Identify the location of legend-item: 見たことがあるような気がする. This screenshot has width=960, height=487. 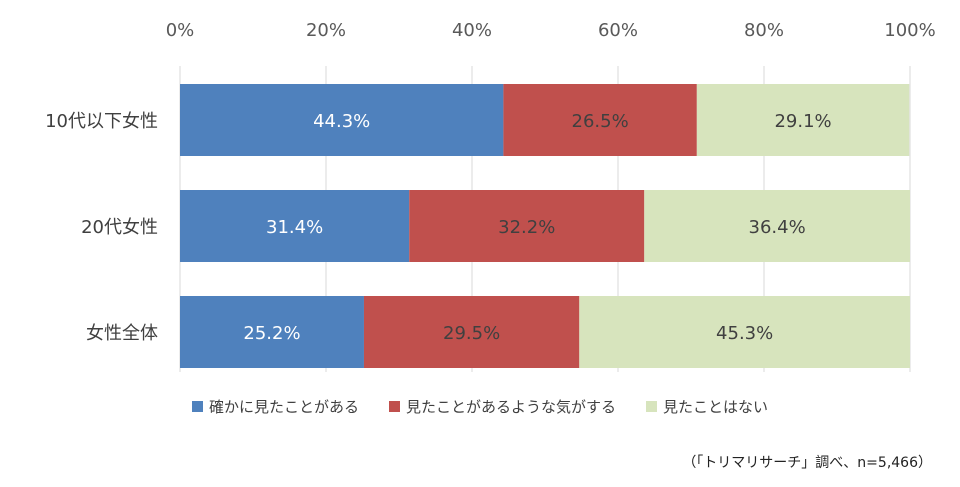
(502, 406).